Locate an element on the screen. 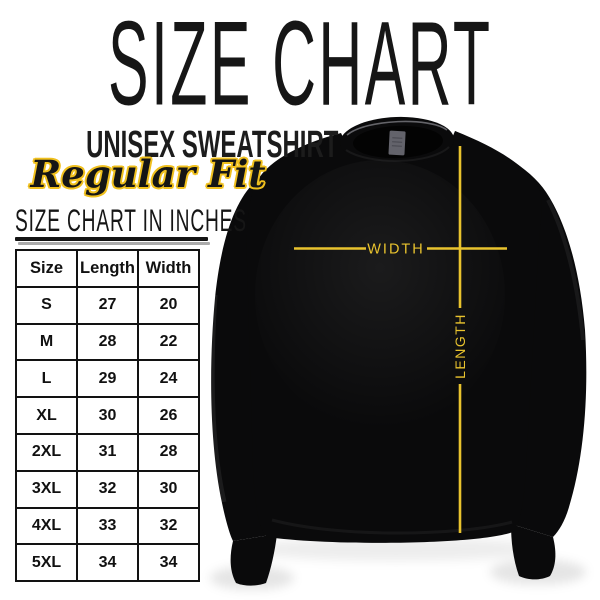 The height and width of the screenshot is (600, 600). cell-width: 30 is located at coordinates (168, 489).